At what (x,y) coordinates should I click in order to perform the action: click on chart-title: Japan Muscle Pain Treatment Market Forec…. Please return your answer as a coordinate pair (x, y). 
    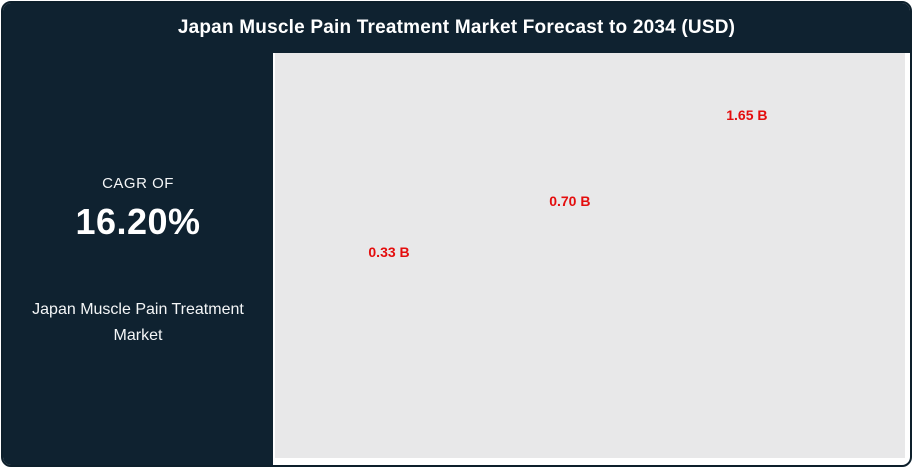
    Looking at the image, I should click on (456, 27).